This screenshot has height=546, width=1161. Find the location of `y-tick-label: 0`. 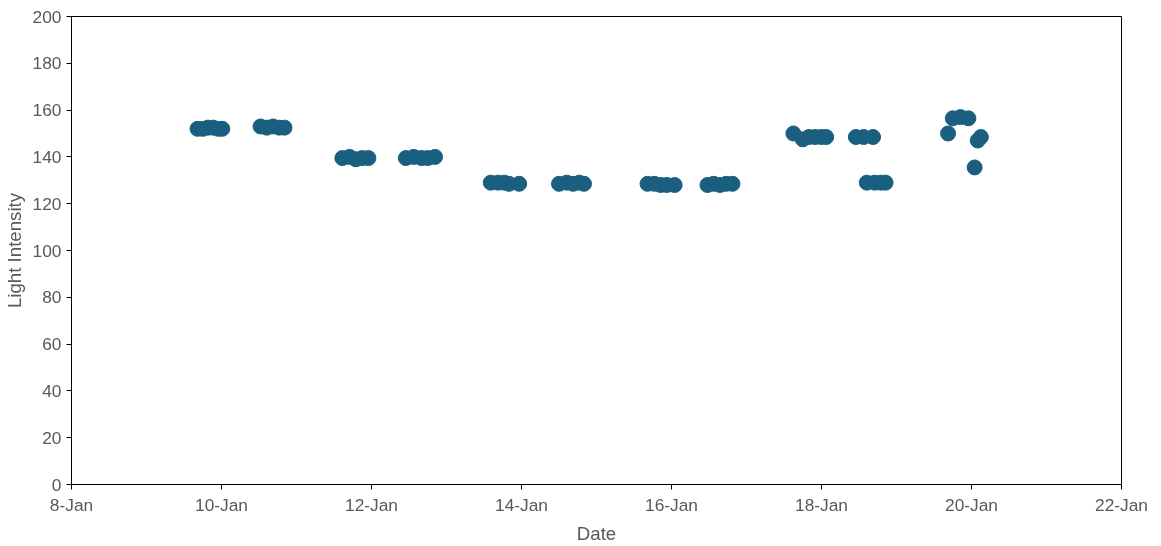

y-tick-label: 0 is located at coordinates (56, 484).